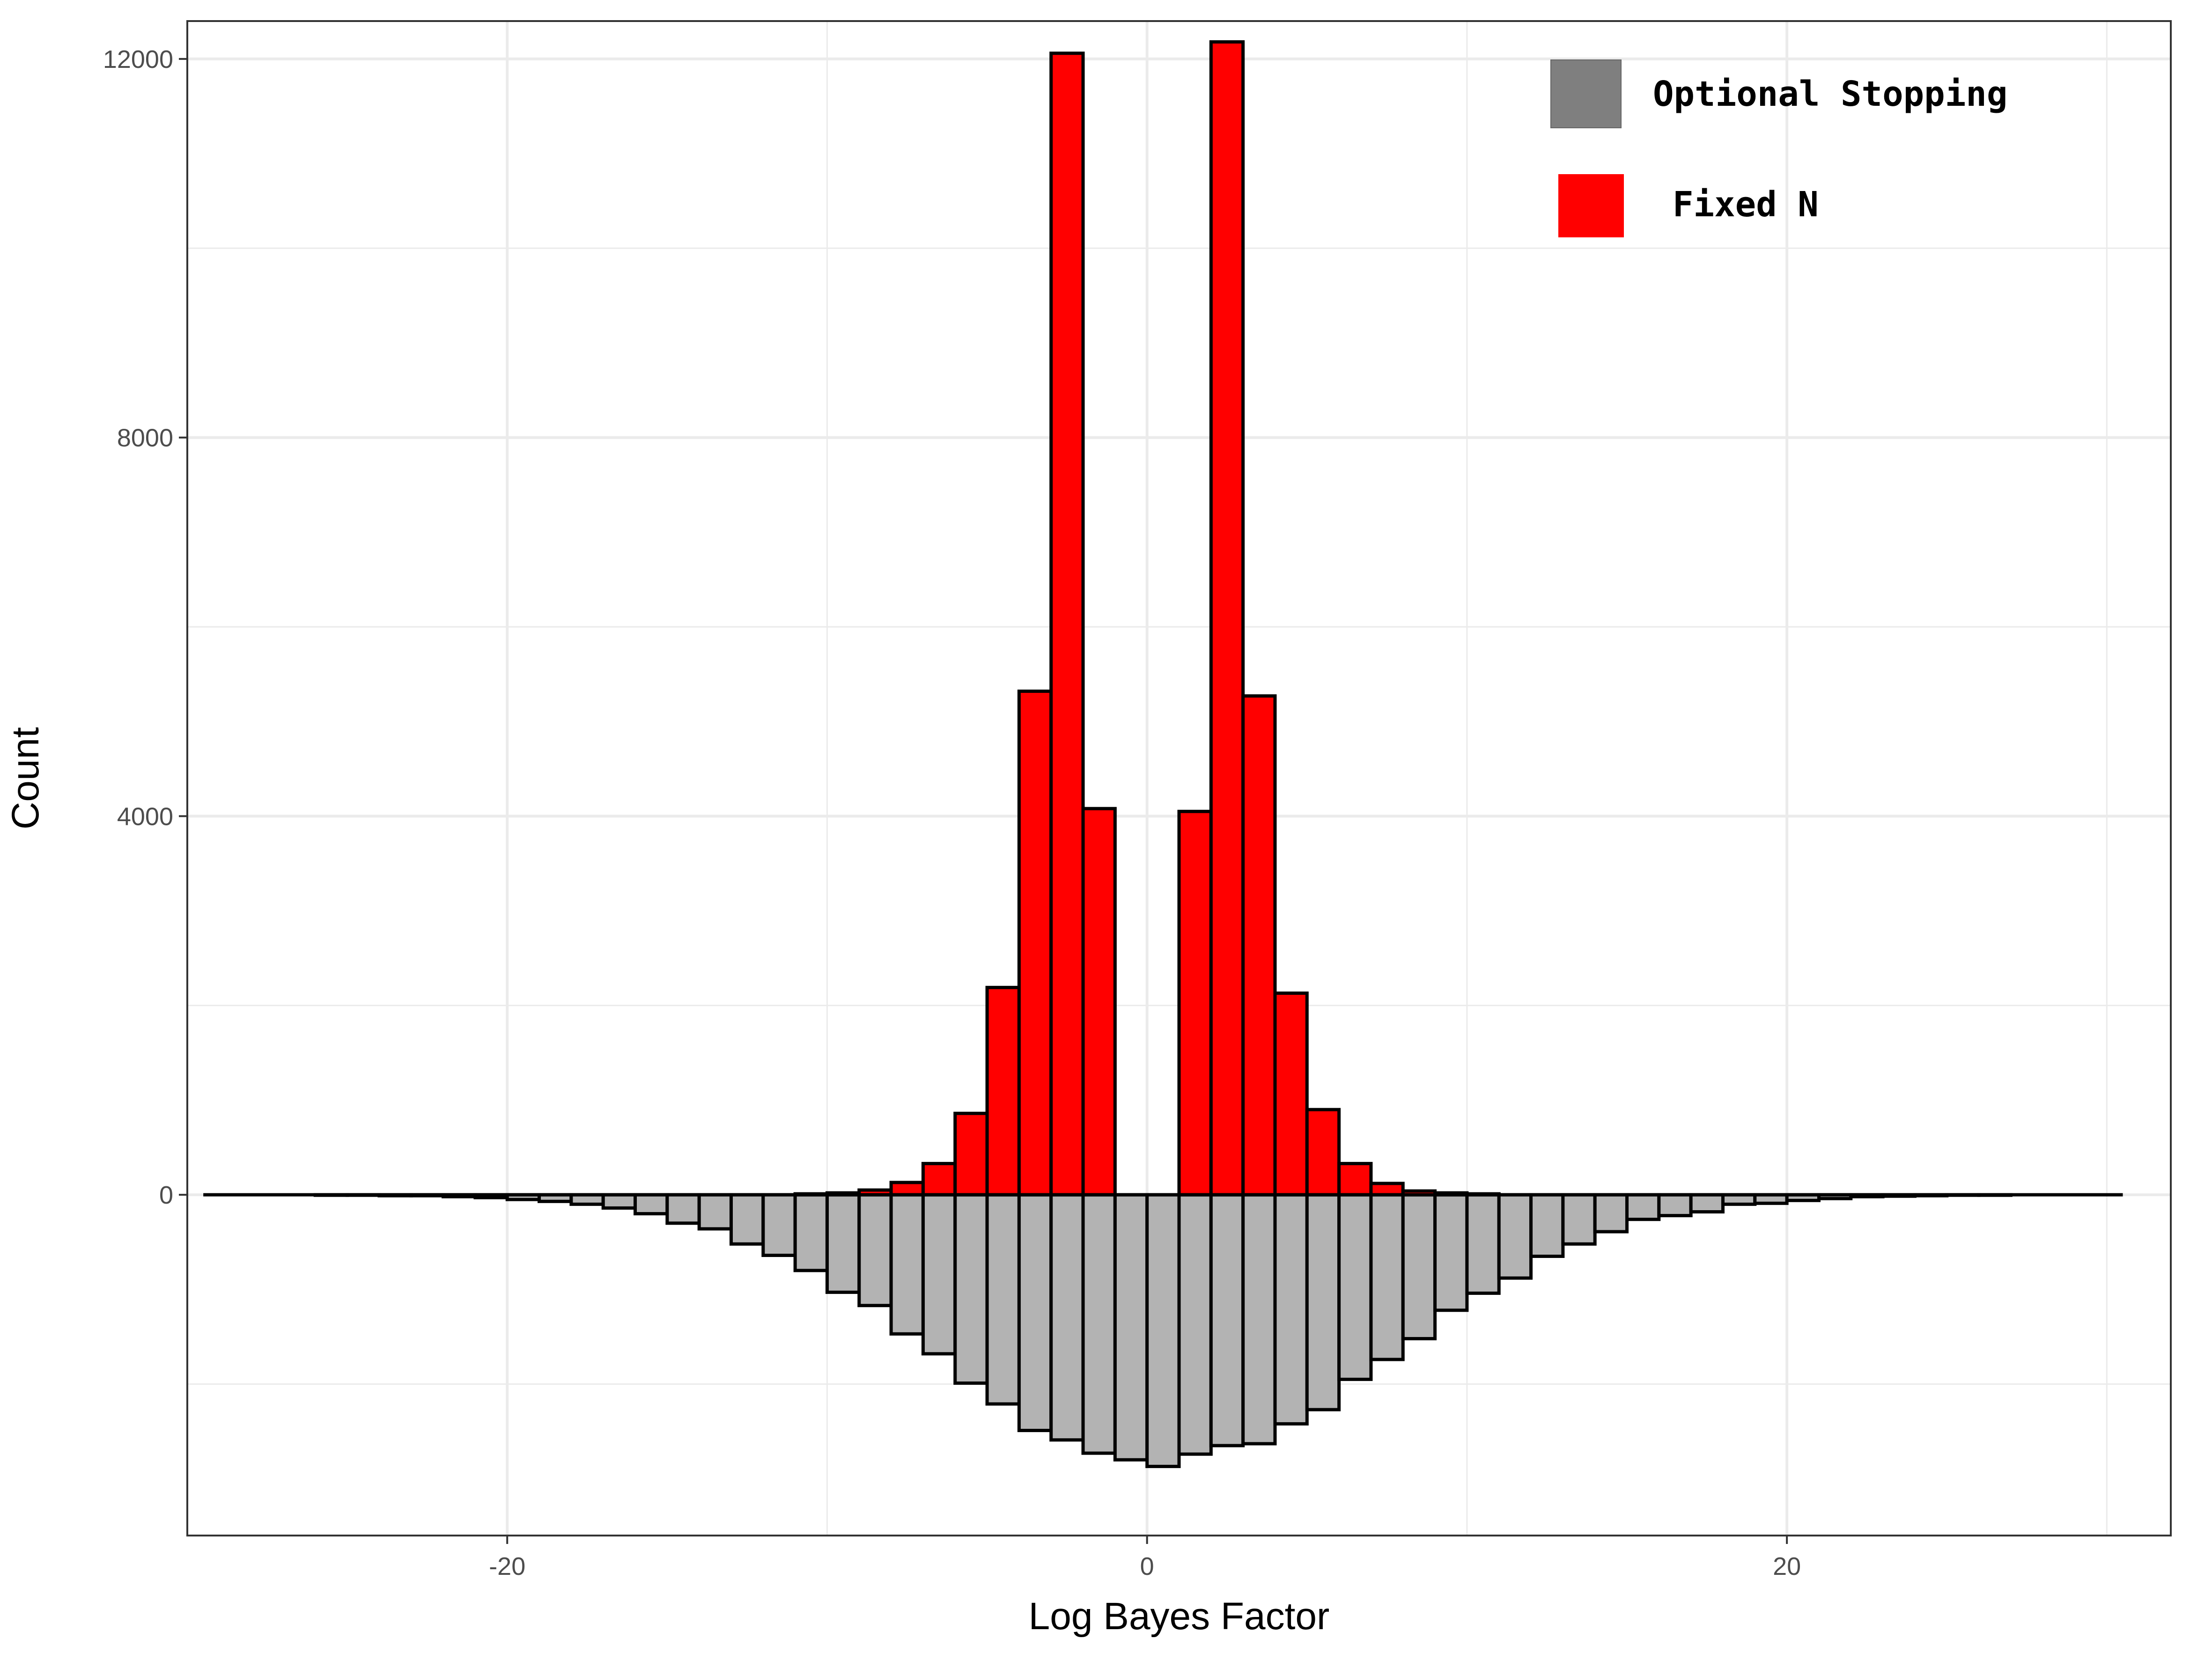 The image size is (2212, 1661). Describe the element at coordinates (507, 1566) in the screenshot. I see `x-tick-label: -20` at that location.